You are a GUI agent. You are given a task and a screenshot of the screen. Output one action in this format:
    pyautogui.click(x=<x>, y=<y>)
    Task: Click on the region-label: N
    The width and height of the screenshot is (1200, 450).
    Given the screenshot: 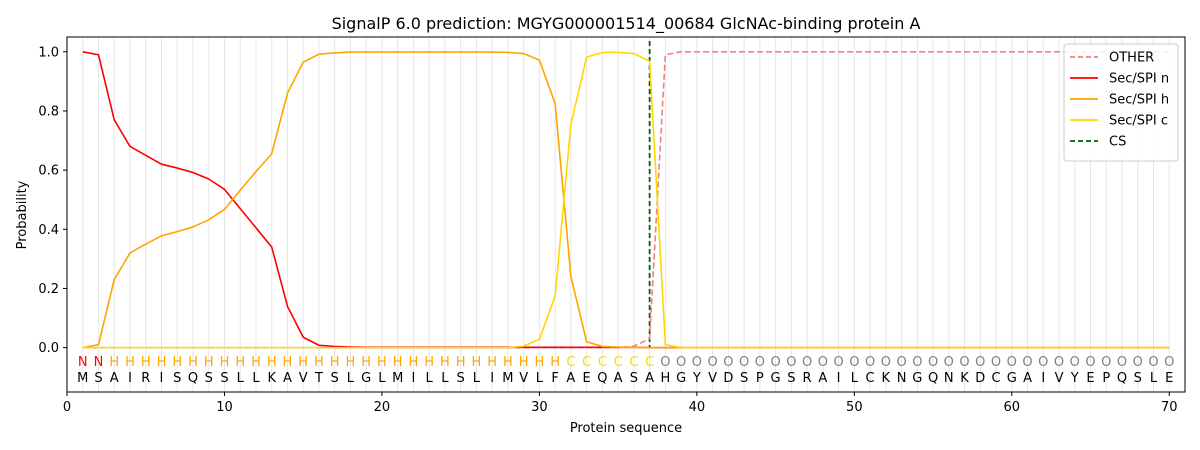 What is the action you would take?
    pyautogui.click(x=99, y=362)
    